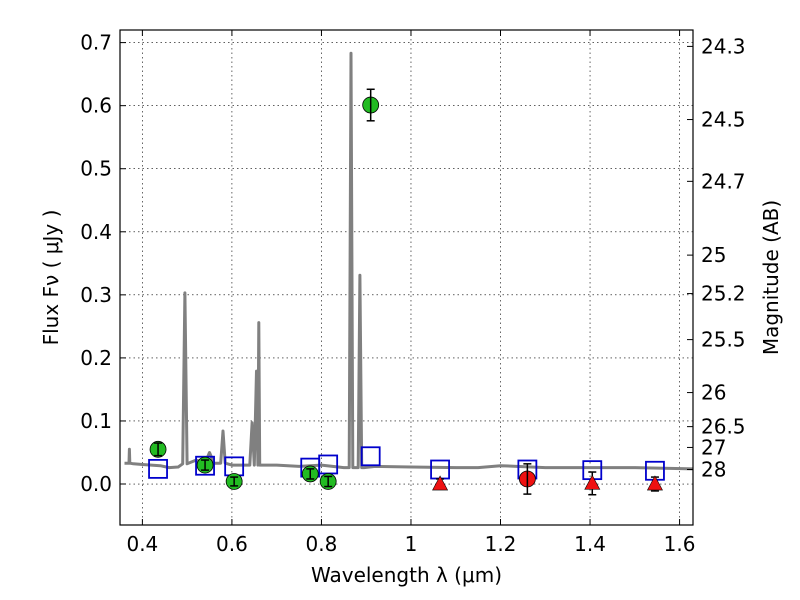 The image size is (800, 600). What do you see at coordinates (723, 427) in the screenshot?
I see `mag-tick-label: 26.5` at bounding box center [723, 427].